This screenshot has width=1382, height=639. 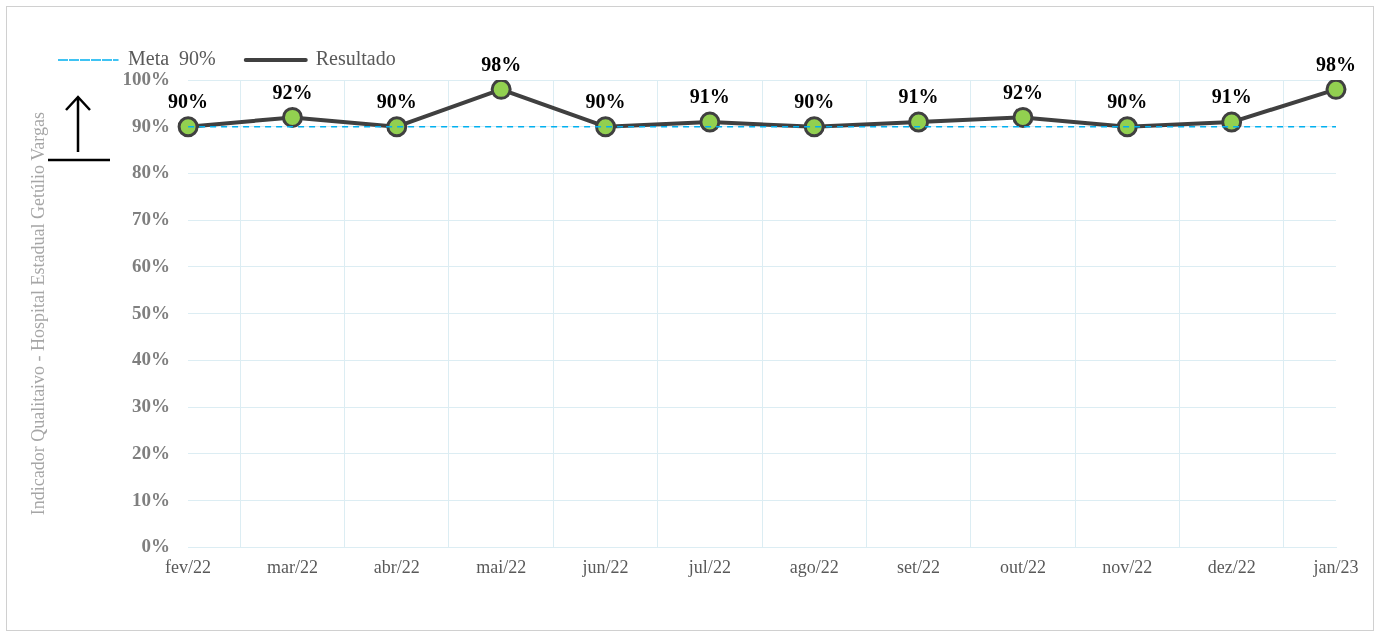 What do you see at coordinates (151, 499) in the screenshot?
I see `y-tick-label: 10%` at bounding box center [151, 499].